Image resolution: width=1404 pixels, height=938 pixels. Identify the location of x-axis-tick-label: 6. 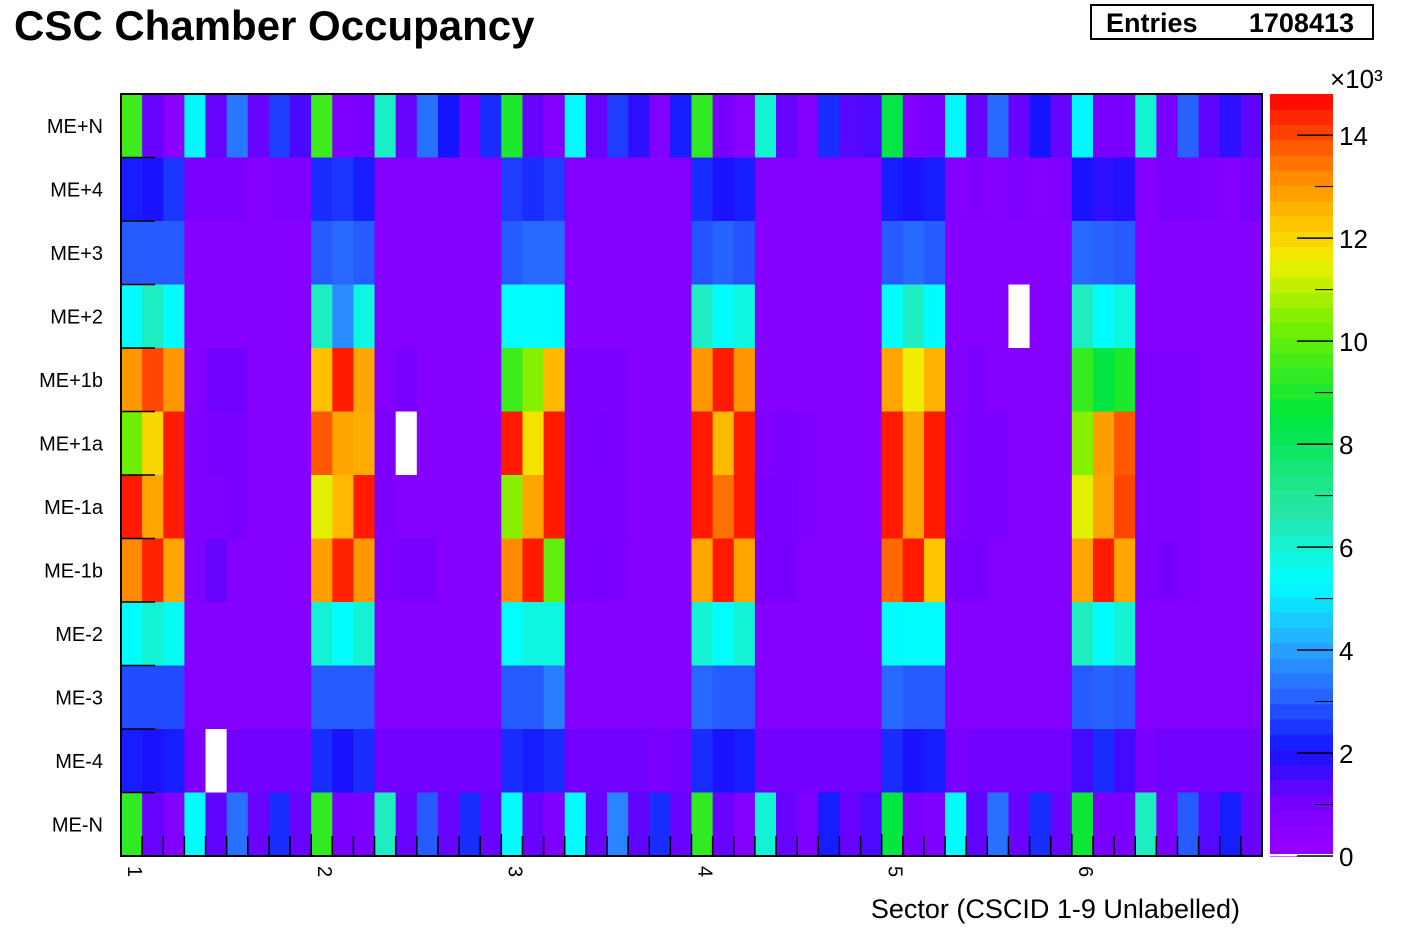
(1085, 871).